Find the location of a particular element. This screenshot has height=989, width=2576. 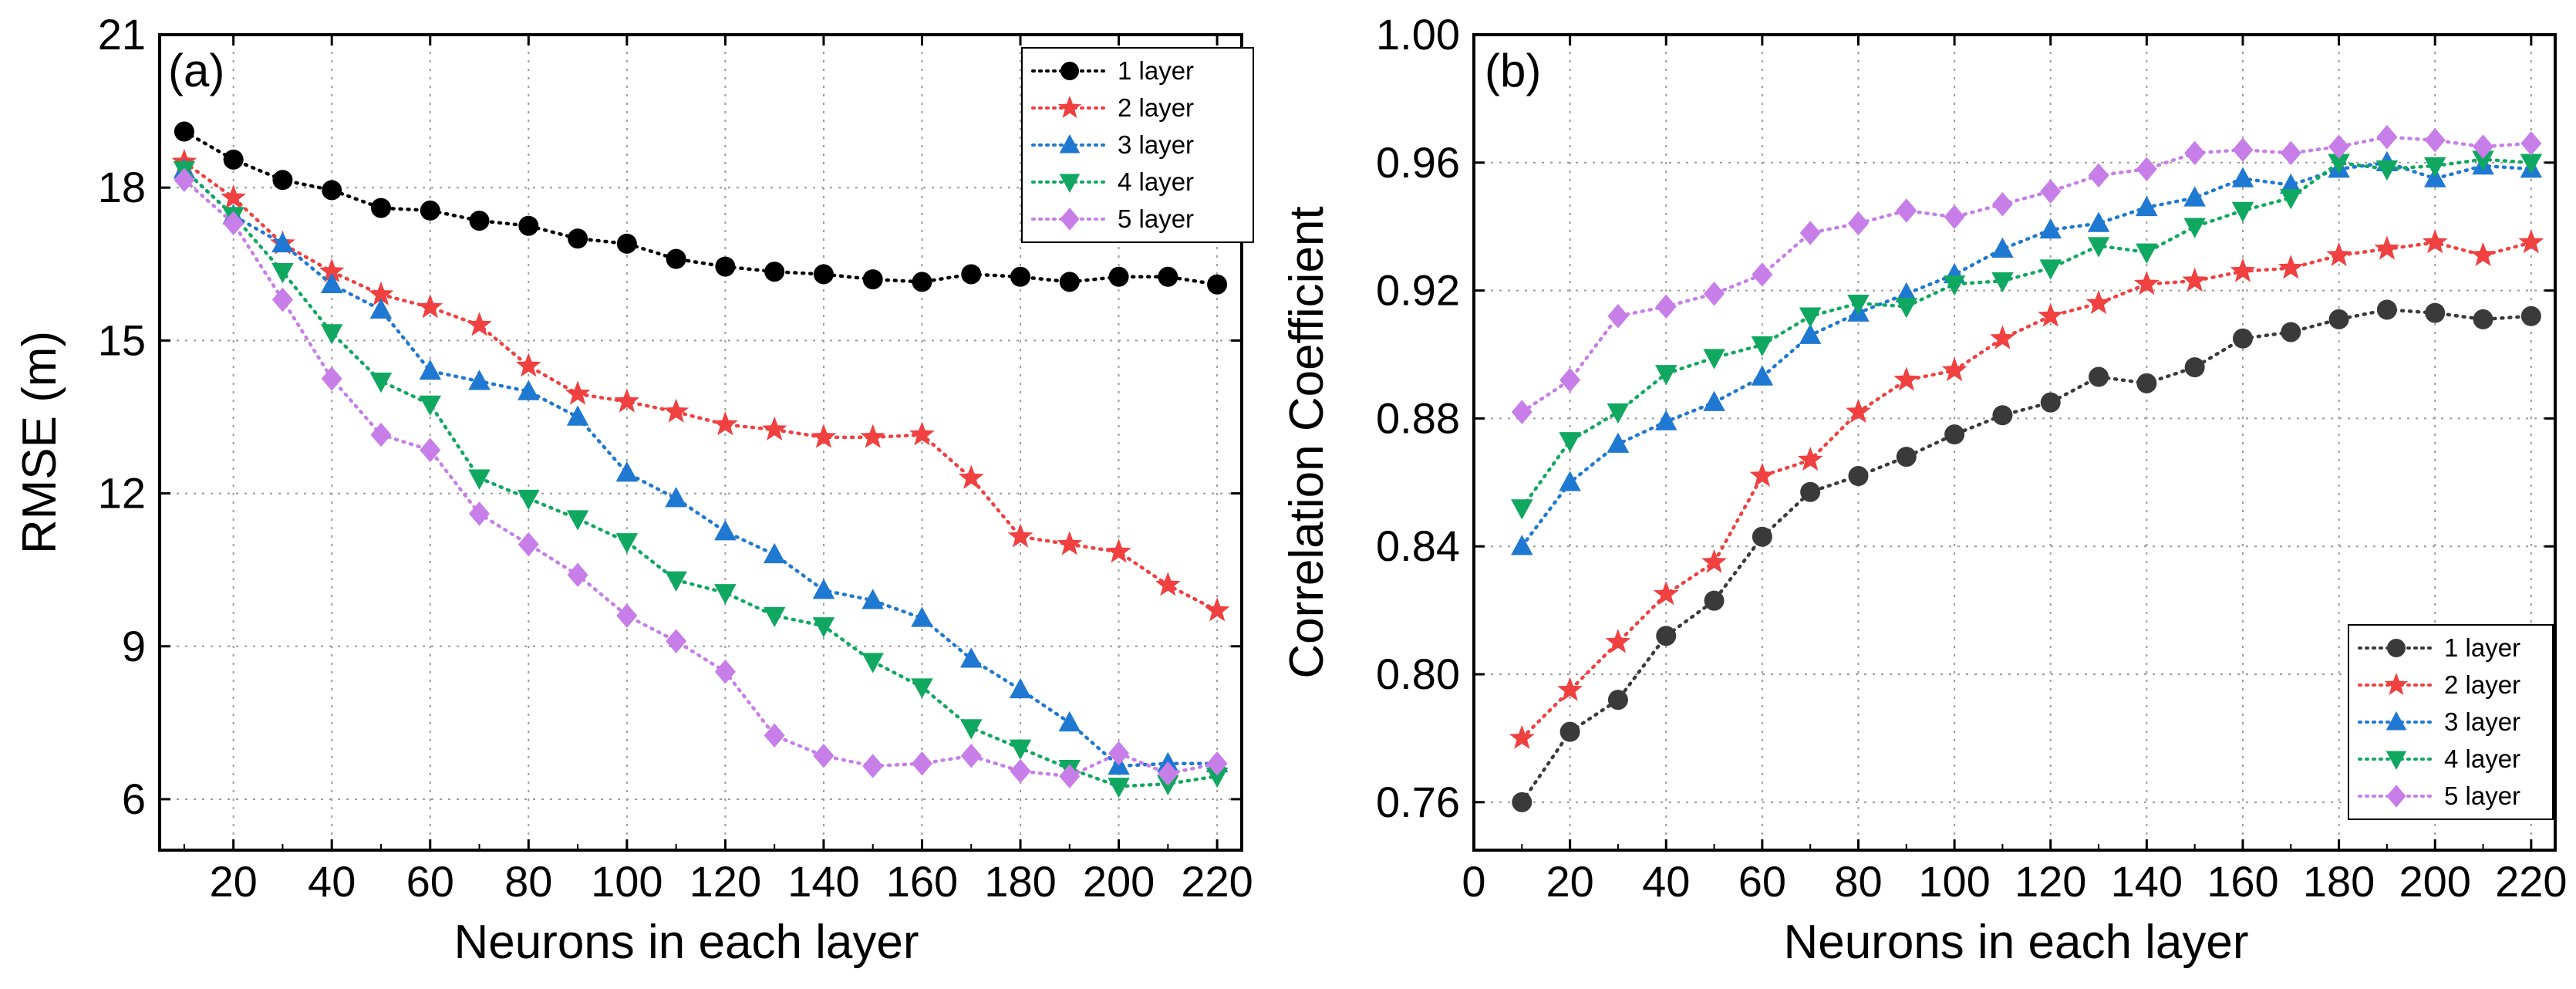

y-tick-label: 0.76 is located at coordinates (1418, 802).